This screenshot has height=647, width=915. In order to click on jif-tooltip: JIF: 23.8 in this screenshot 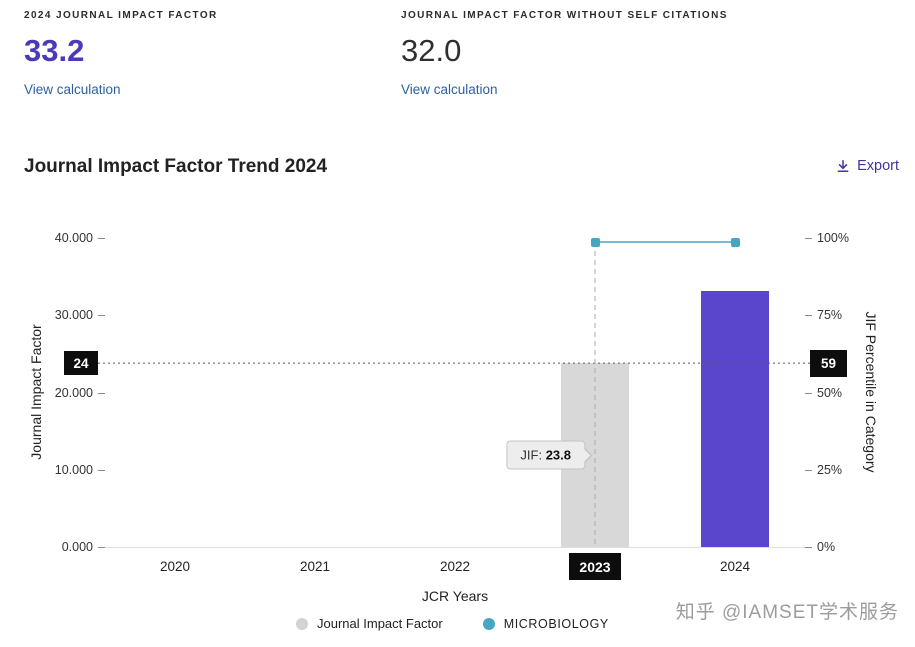, I will do `click(545, 455)`.